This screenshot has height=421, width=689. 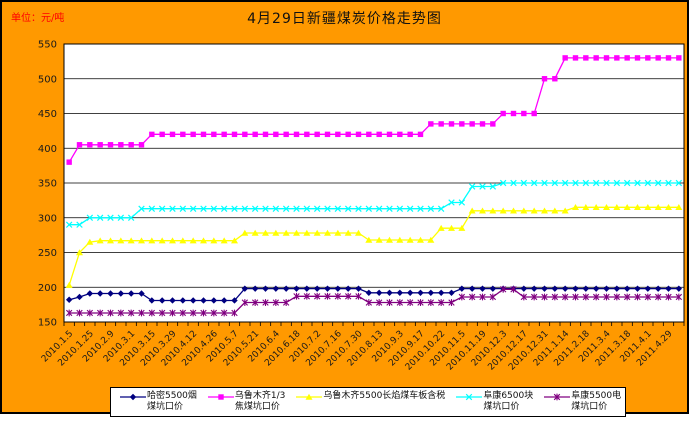 What do you see at coordinates (47, 114) in the screenshot?
I see `svg-text: 450` at bounding box center [47, 114].